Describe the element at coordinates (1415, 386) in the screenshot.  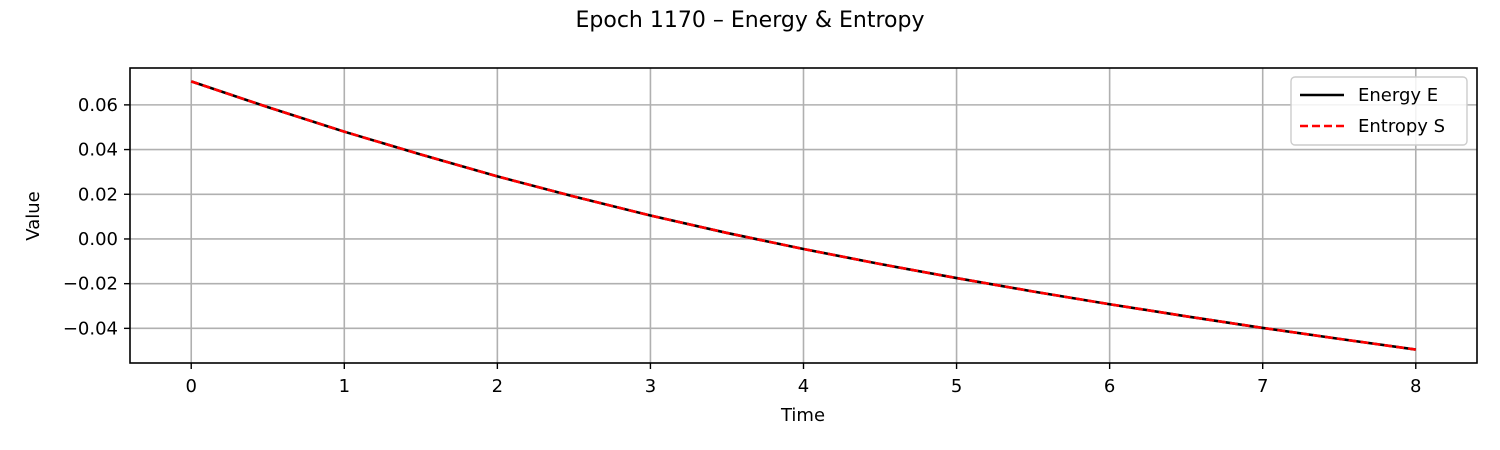
I see `x-tick-label: 8` at that location.